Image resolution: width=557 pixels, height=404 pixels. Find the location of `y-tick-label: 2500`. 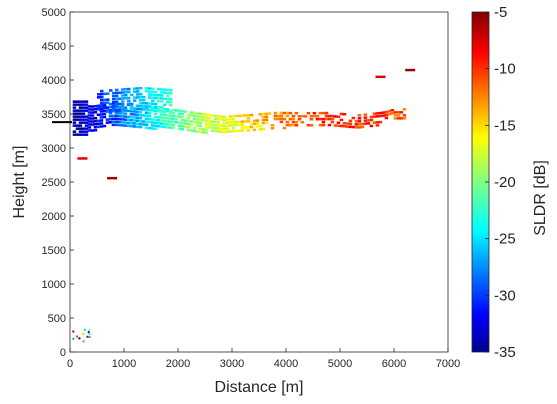

y-tick-label: 2500 is located at coordinates (54, 183).